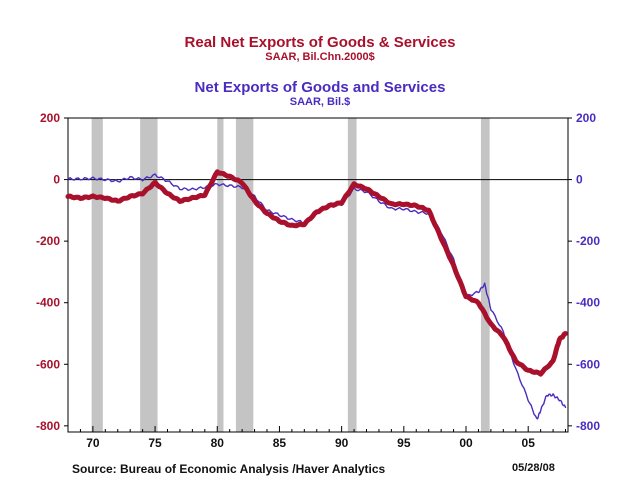  I want to click on xtick-label: 75, so click(155, 443).